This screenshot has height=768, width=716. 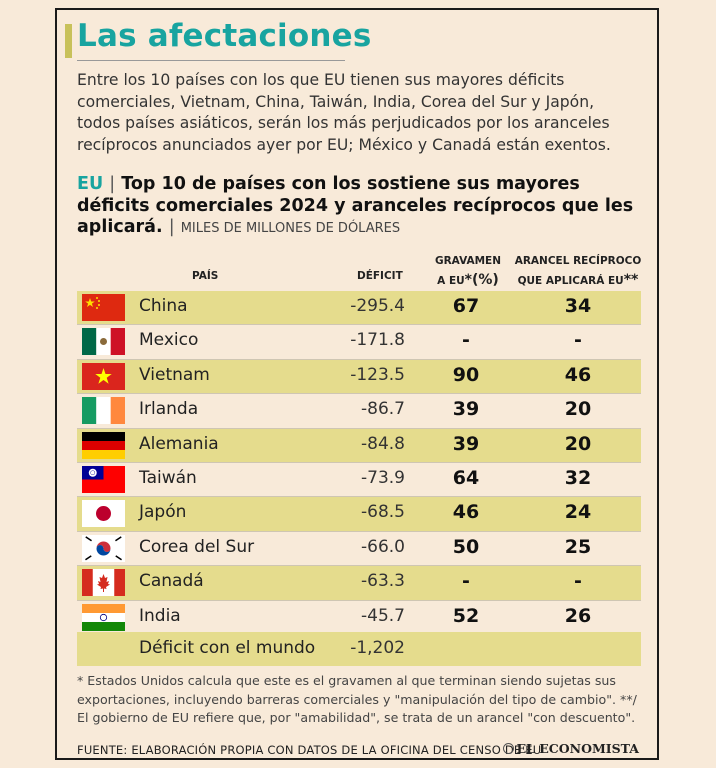 I want to click on arancel-value: 26, so click(x=578, y=615).